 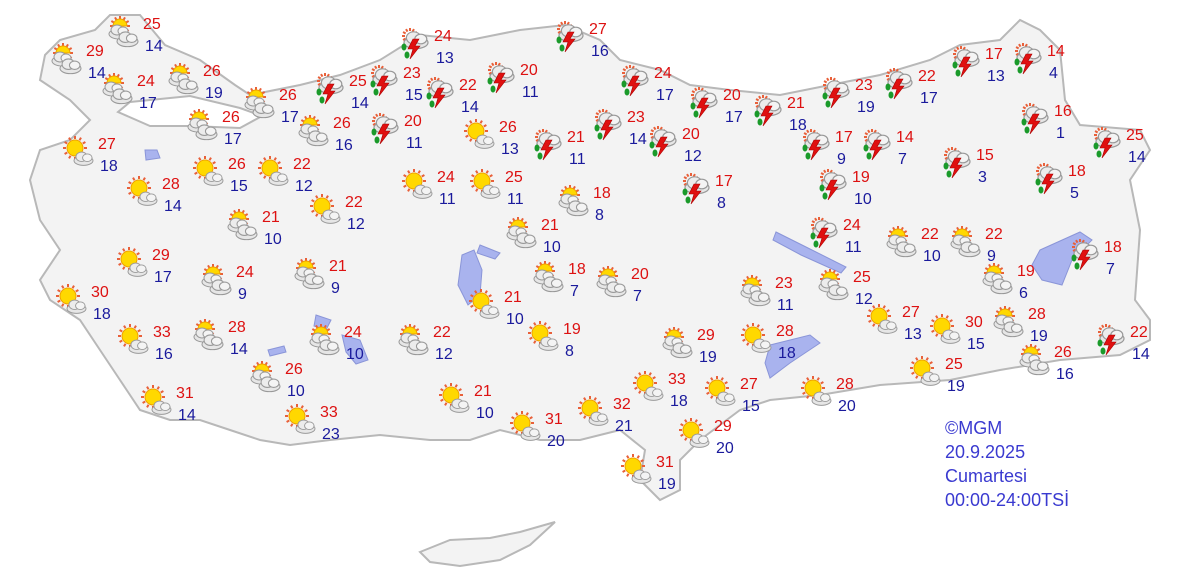 What do you see at coordinates (602, 193) in the screenshot?
I see `max-temp: 18` at bounding box center [602, 193].